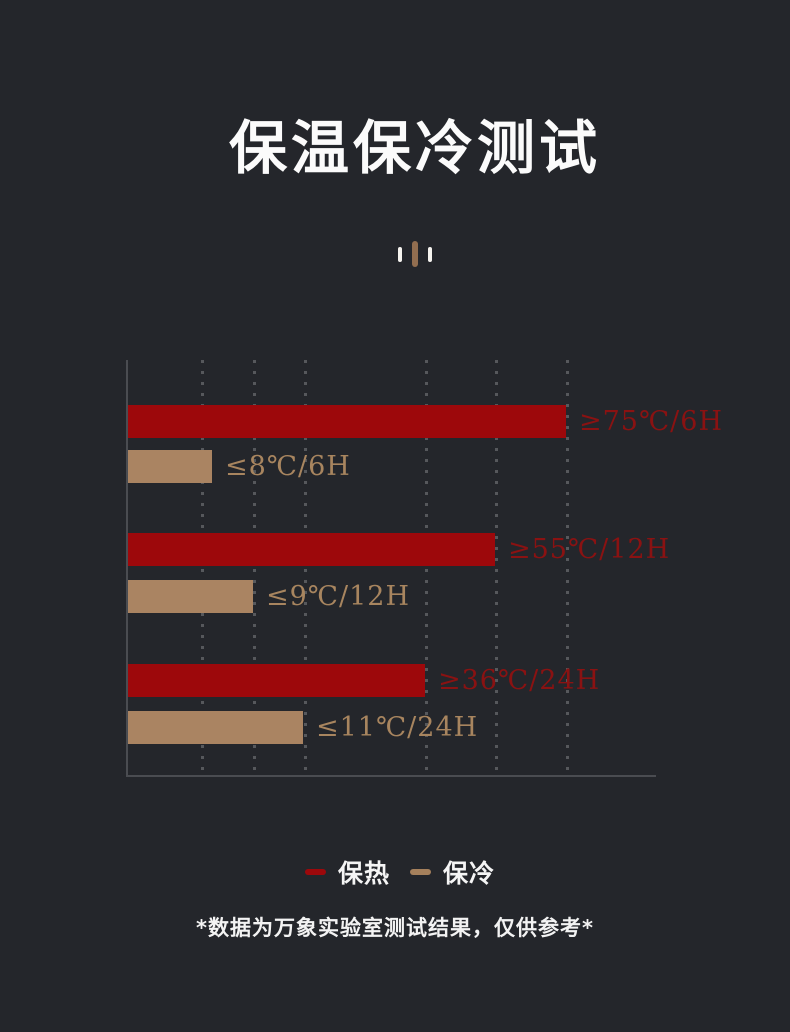 This screenshot has height=1032, width=790. Describe the element at coordinates (395, 872) in the screenshot. I see `chart-legend: 保热 保冷` at that location.